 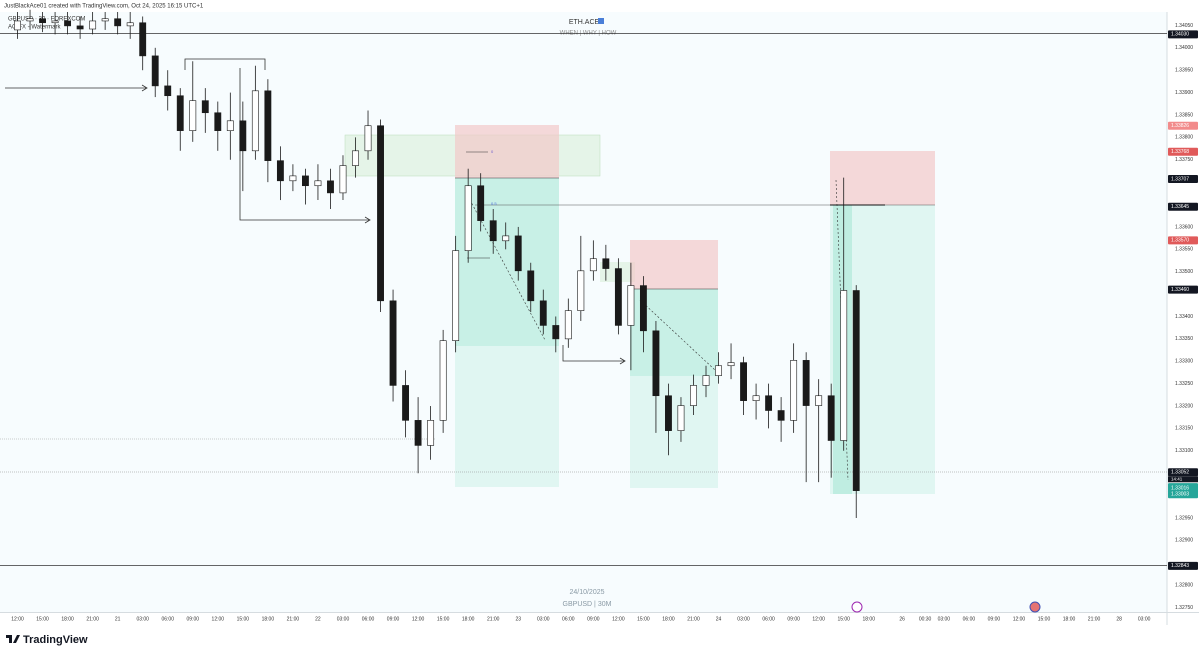 I want to click on fib-label: 0, so click(x=492, y=151).